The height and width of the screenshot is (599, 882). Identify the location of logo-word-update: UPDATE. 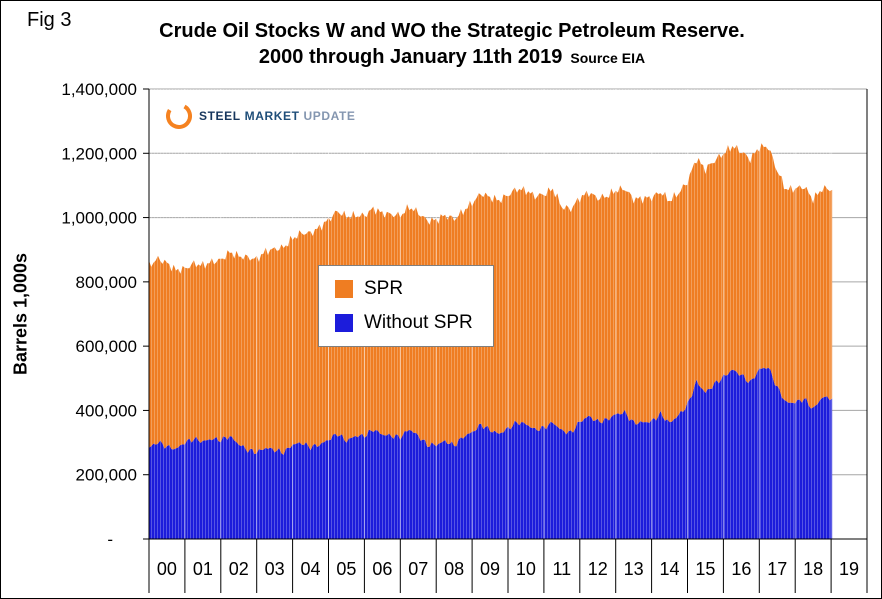
(329, 116).